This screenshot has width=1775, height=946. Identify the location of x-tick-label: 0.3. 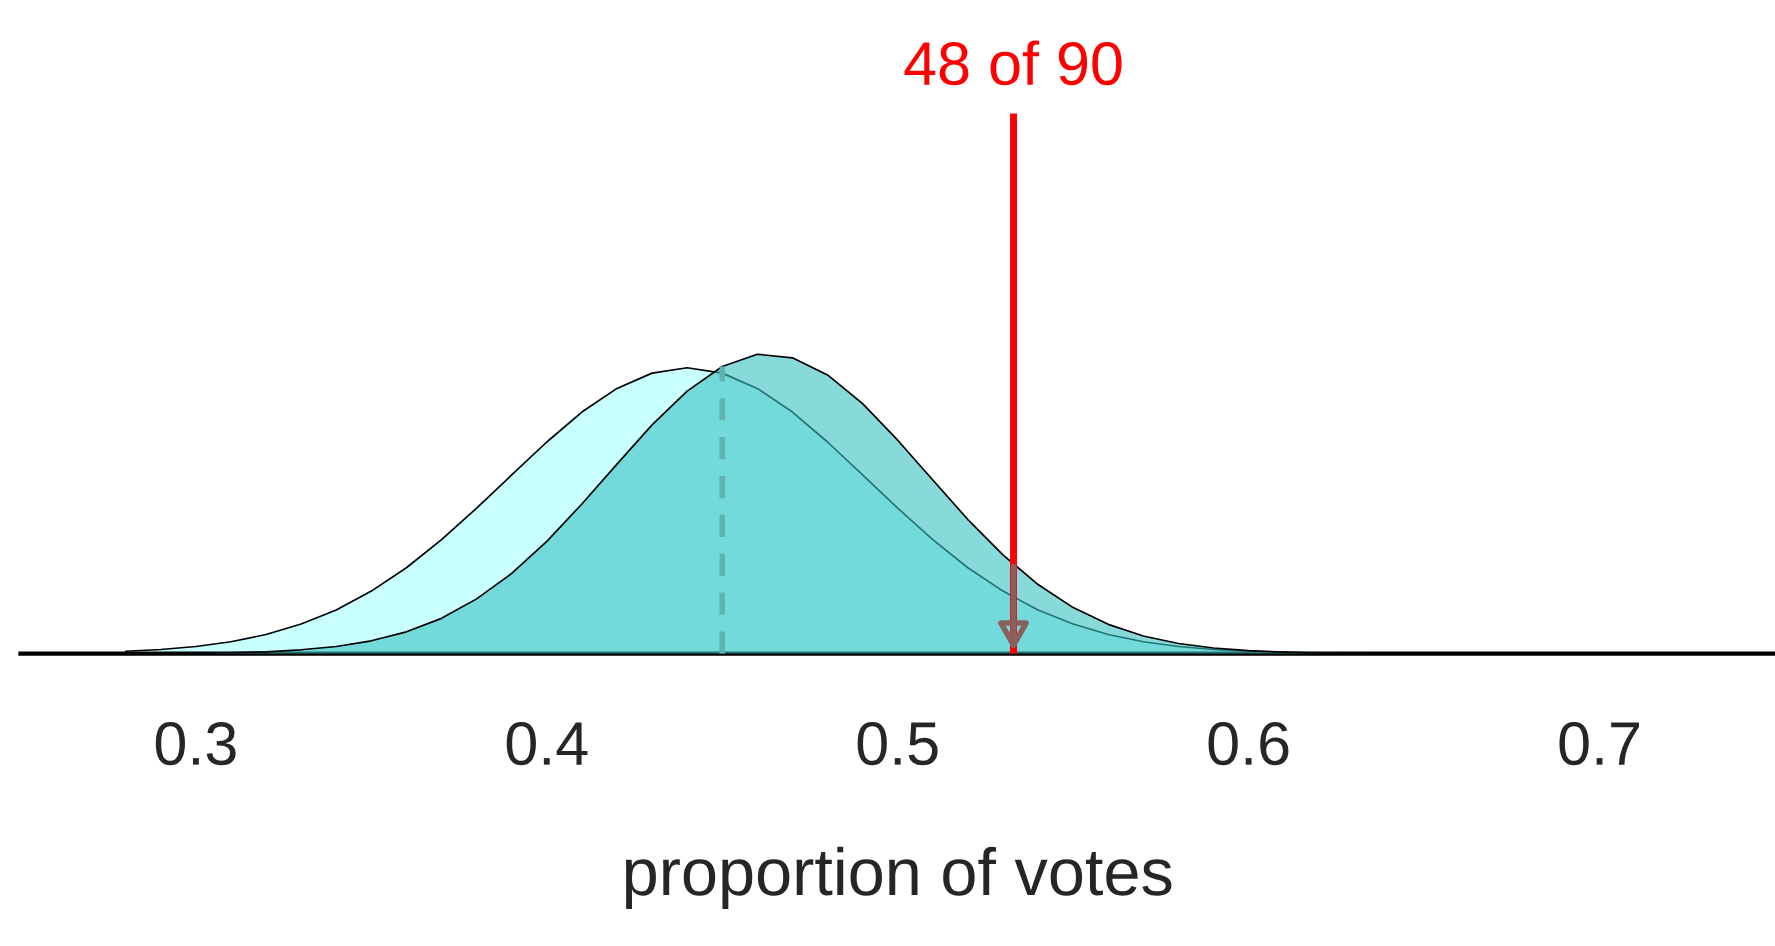
(195, 743).